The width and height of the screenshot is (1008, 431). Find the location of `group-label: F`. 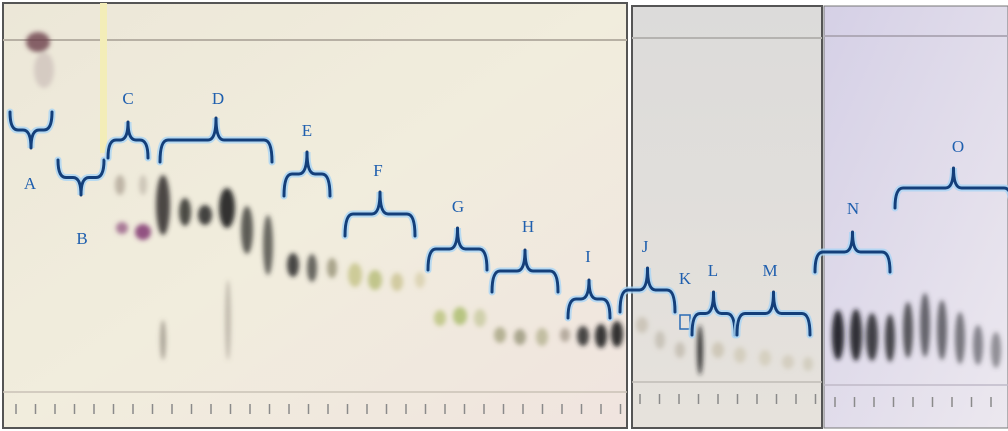

group-label: F is located at coordinates (377, 170).